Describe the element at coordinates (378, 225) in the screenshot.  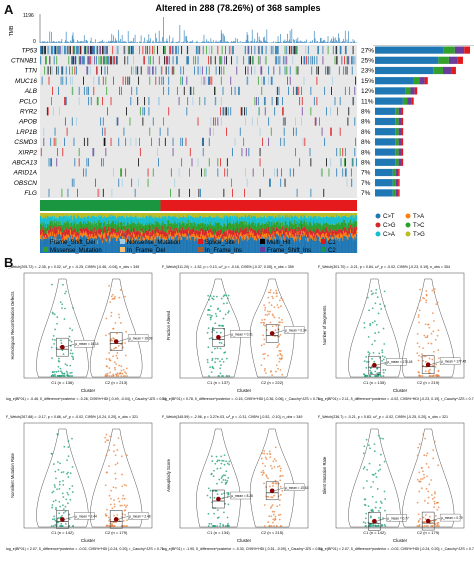
I see `titv-legend-swatch` at that location.